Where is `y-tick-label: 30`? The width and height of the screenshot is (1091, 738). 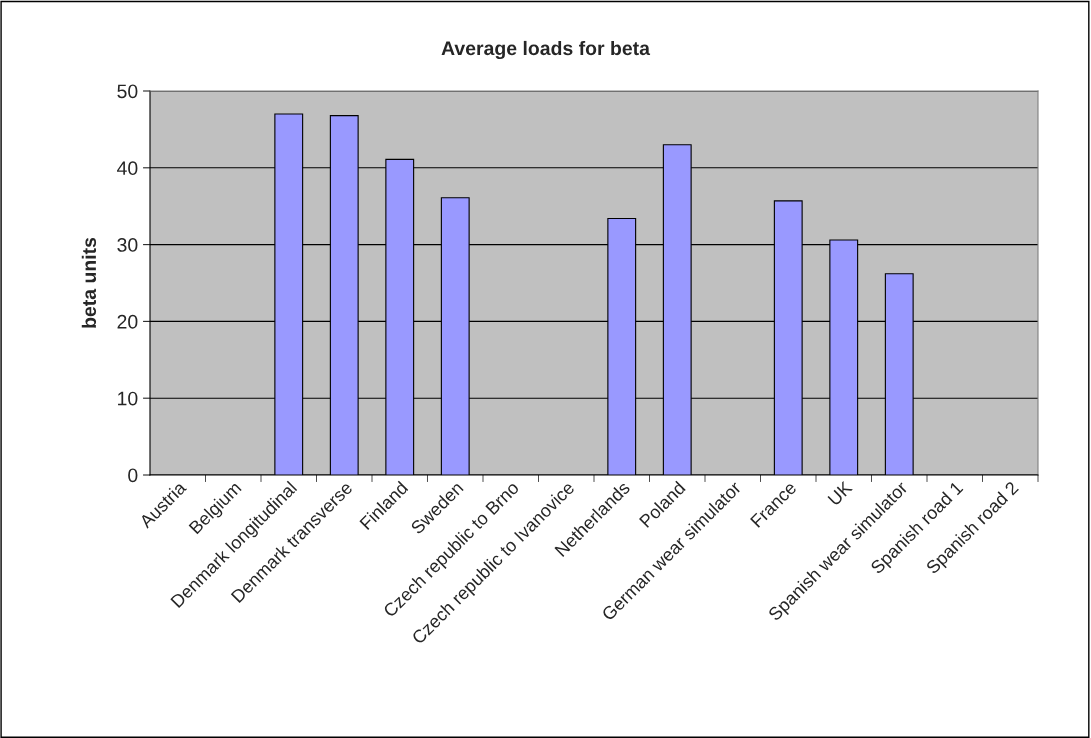
y-tick-label: 30 is located at coordinates (127, 245).